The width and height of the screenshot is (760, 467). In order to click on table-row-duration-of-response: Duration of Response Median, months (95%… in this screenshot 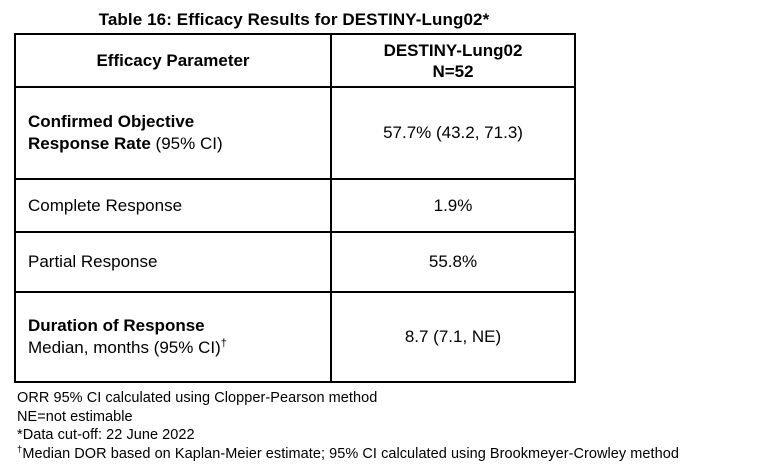, I will do `click(295, 337)`.